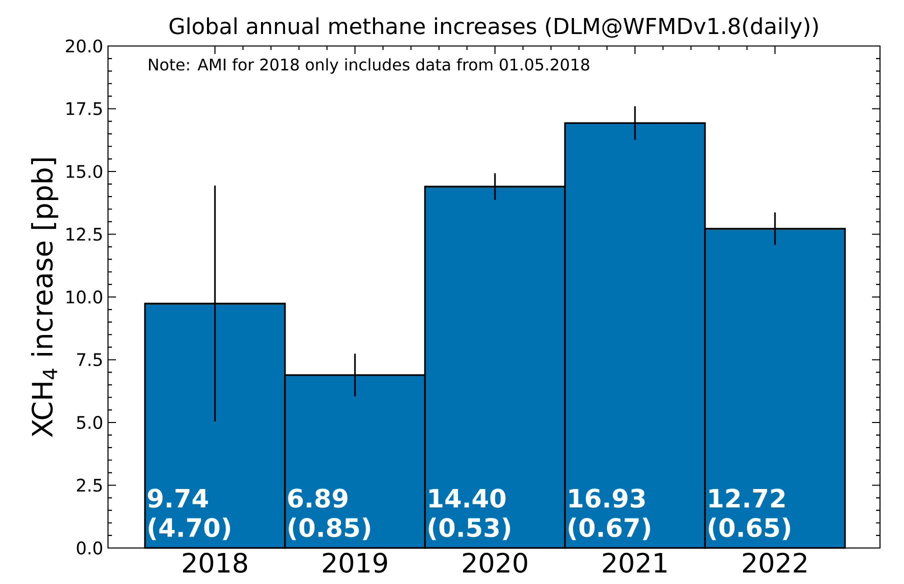 This screenshot has height=584, width=904. What do you see at coordinates (329, 514) in the screenshot?
I see `data-label: 6.89 (0.85)` at bounding box center [329, 514].